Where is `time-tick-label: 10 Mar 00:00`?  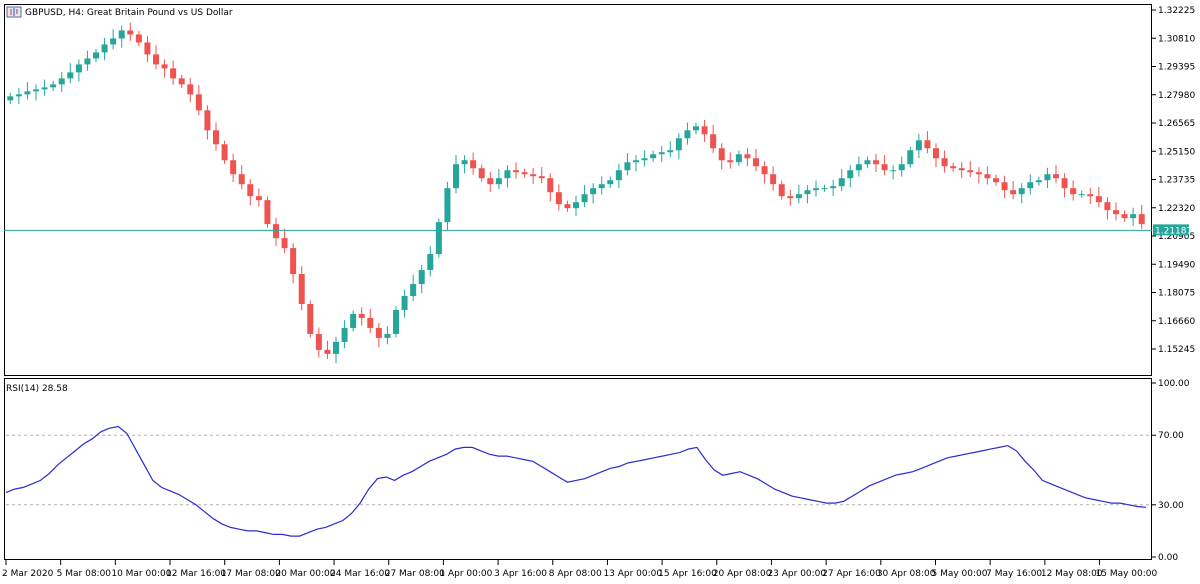
time-tick-label: 10 Mar 00:00 is located at coordinates (141, 574).